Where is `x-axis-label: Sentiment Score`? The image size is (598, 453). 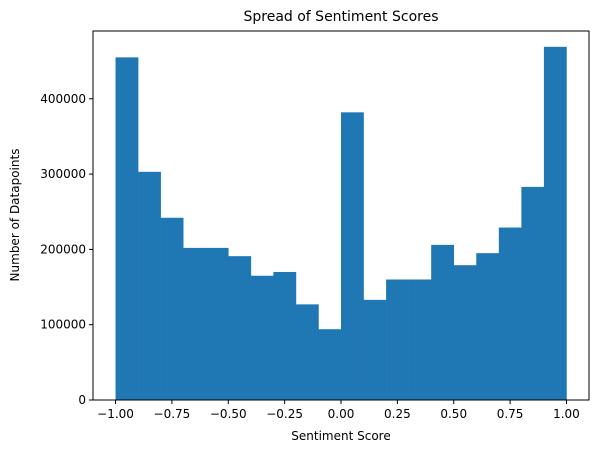
x-axis-label: Sentiment Score is located at coordinates (340, 436).